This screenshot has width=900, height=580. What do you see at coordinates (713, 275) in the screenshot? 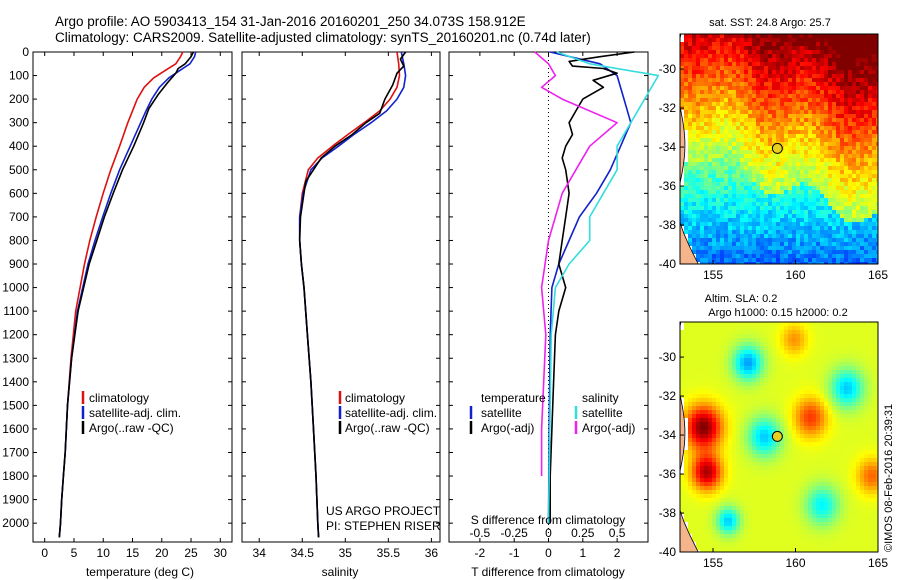
I see `lon-tick-label: 155` at bounding box center [713, 275].